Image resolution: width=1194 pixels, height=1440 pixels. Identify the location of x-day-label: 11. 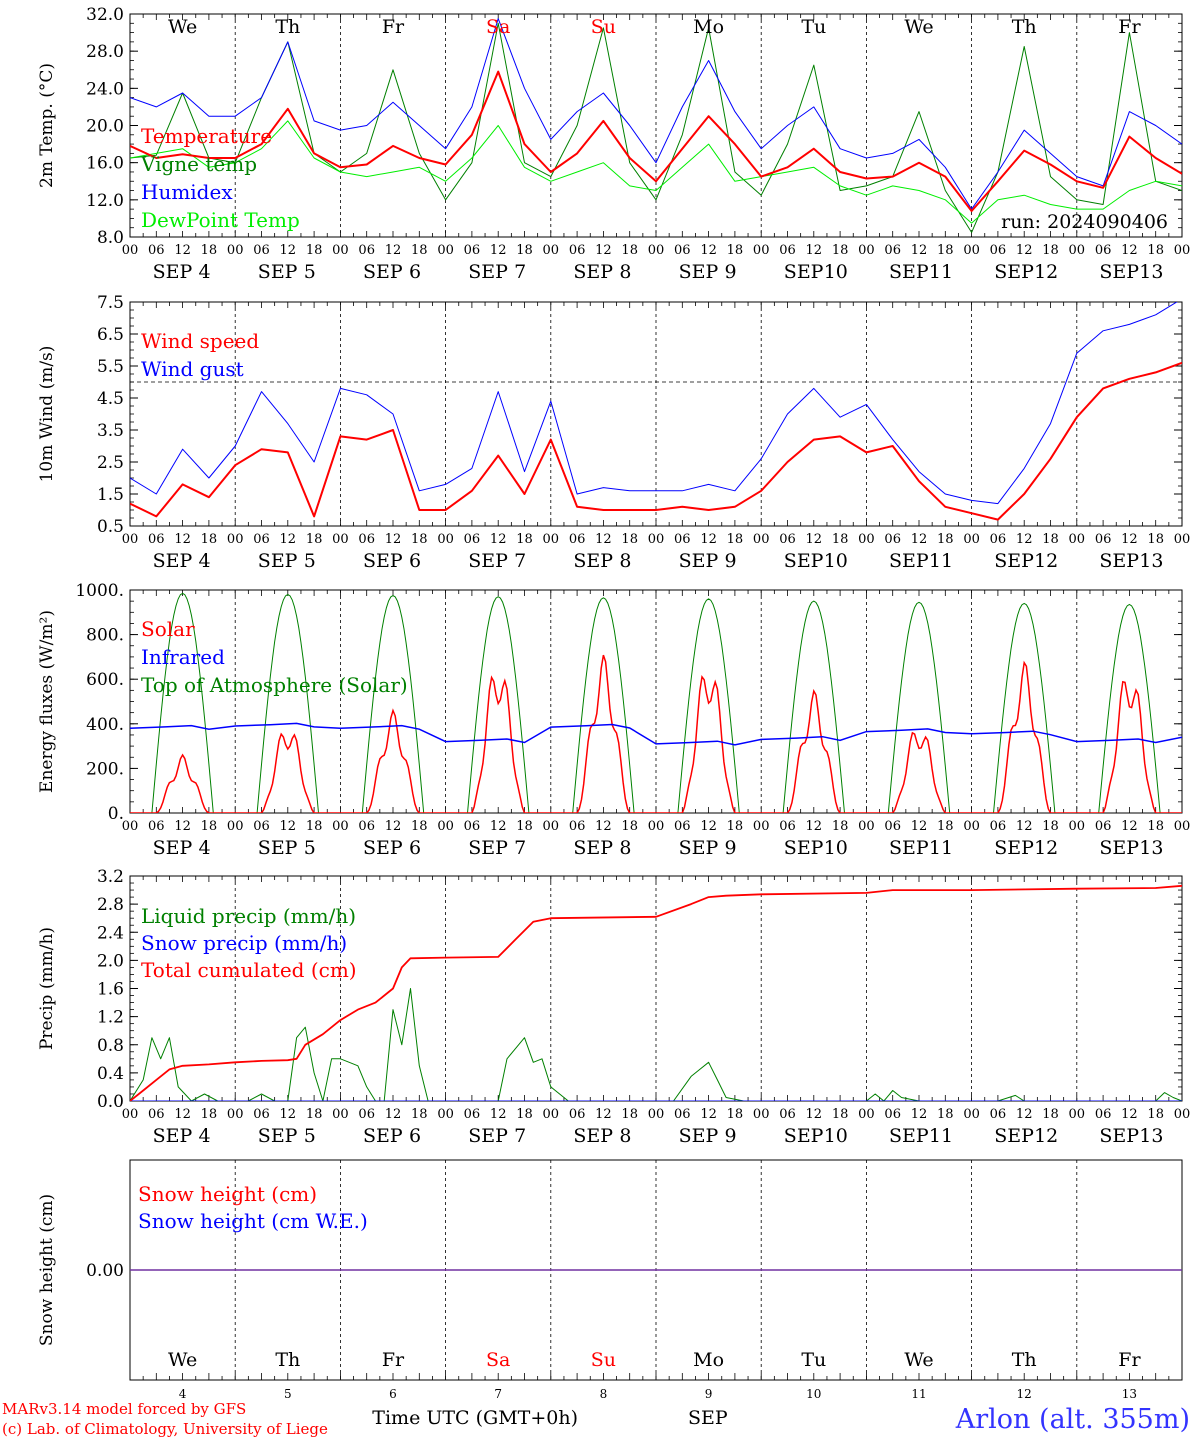
(941, 1136).